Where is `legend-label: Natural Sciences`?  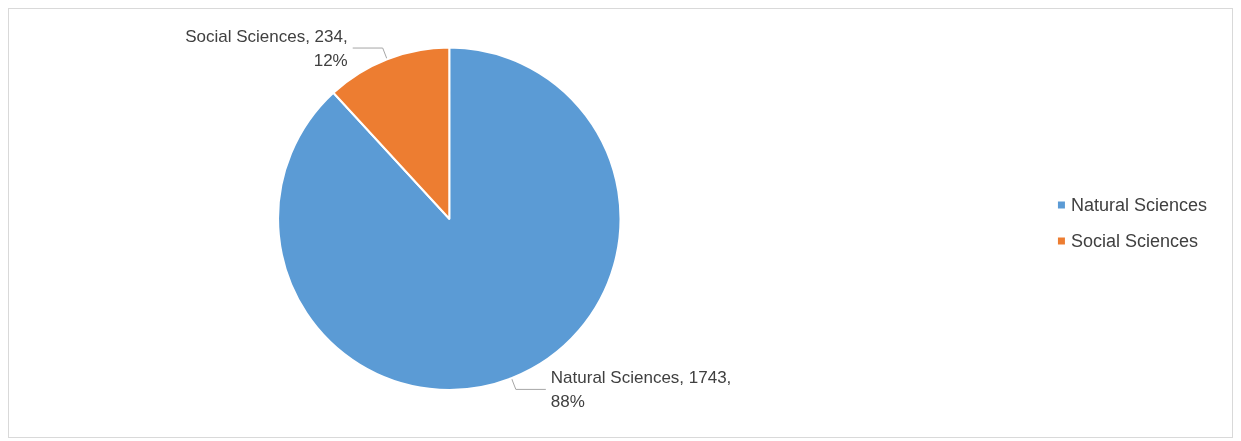 legend-label: Natural Sciences is located at coordinates (1139, 205).